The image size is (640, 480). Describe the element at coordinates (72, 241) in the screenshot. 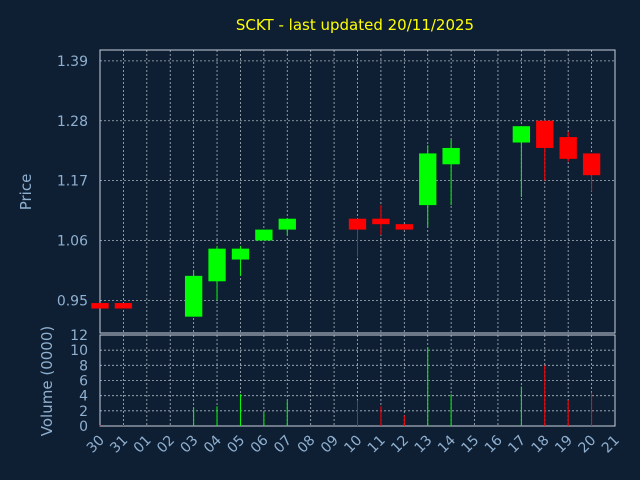

I see `price-tick-label: 1.06` at that location.